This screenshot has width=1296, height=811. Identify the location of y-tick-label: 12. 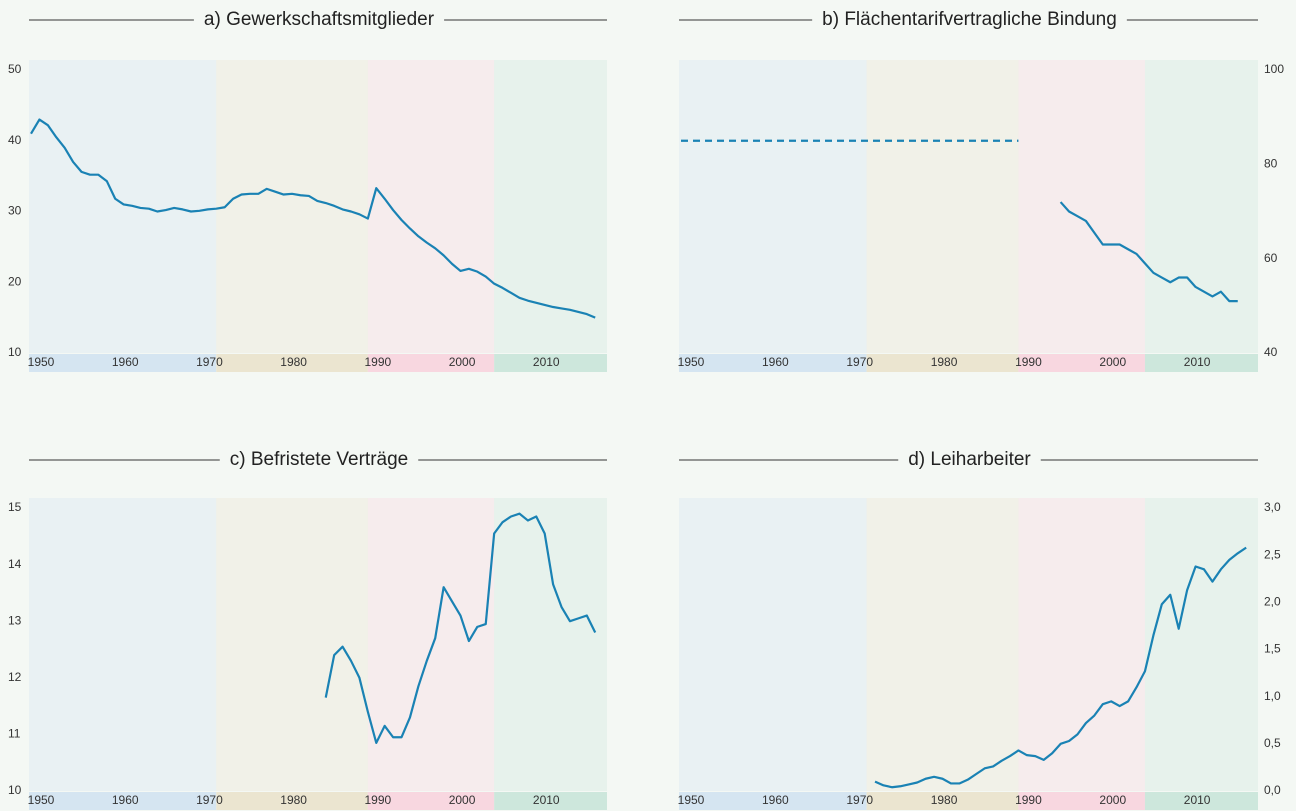
(15, 677).